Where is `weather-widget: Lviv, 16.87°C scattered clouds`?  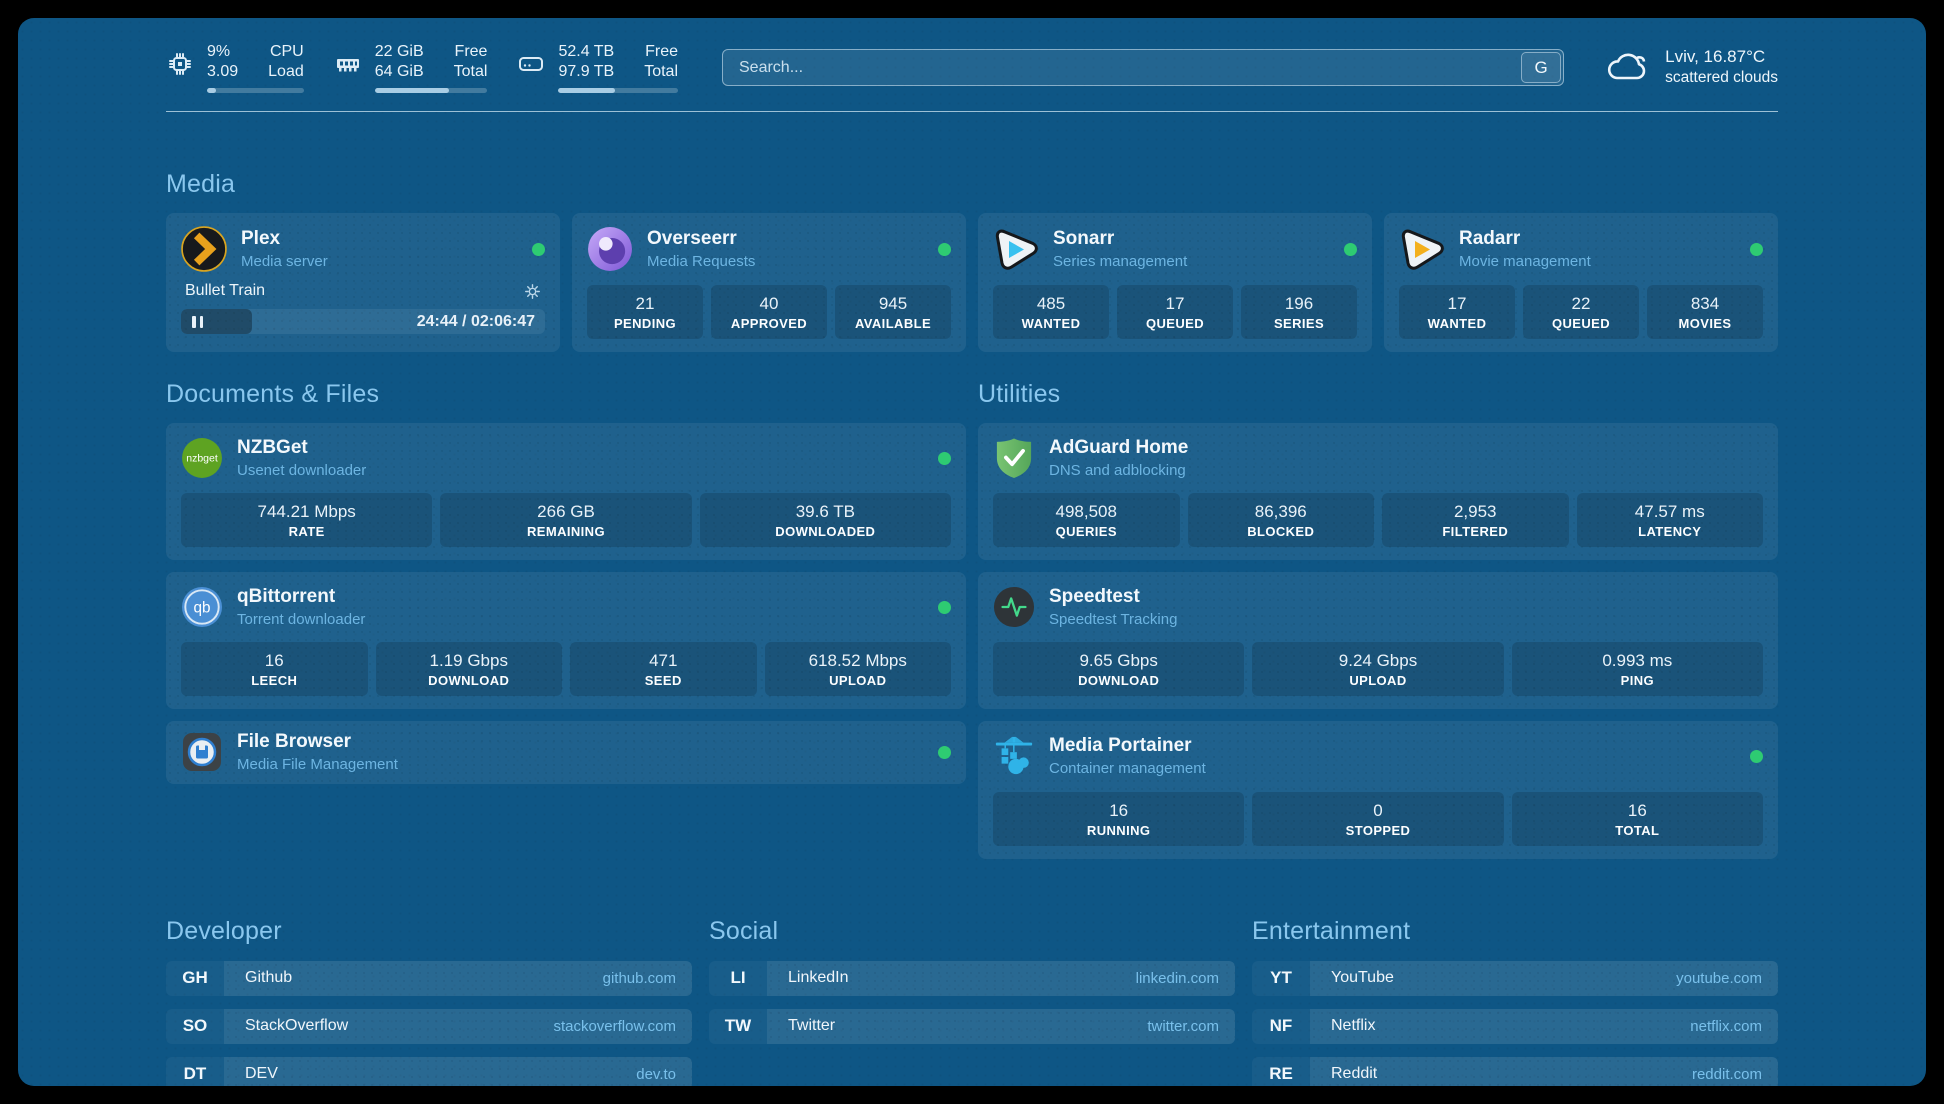 weather-widget: Lviv, 16.87°C scattered clouds is located at coordinates (1692, 67).